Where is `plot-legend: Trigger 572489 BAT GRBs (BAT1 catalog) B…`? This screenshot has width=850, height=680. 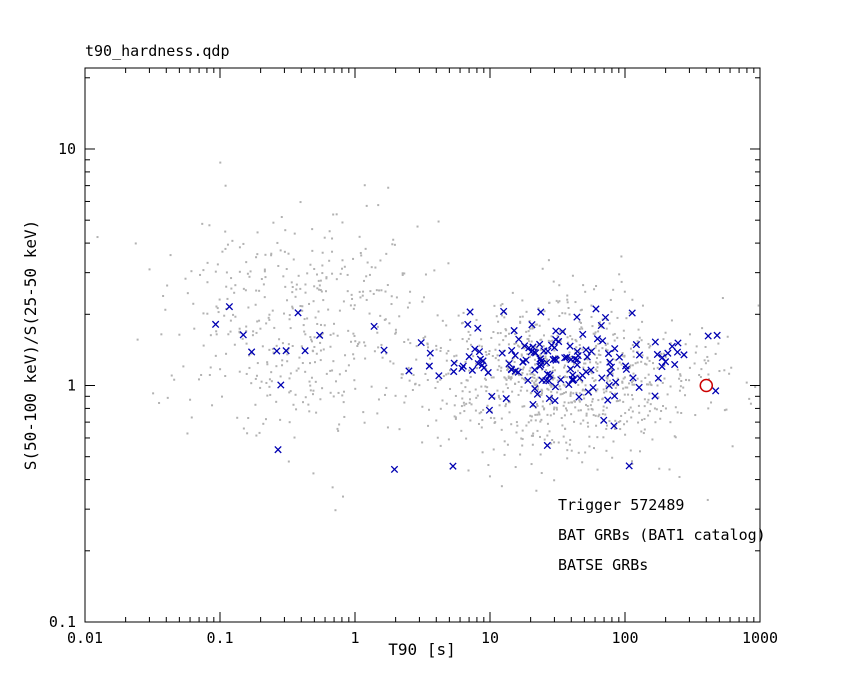
plot-legend: Trigger 572489 BAT GRBs (BAT1 catalog) B… is located at coordinates (662, 535).